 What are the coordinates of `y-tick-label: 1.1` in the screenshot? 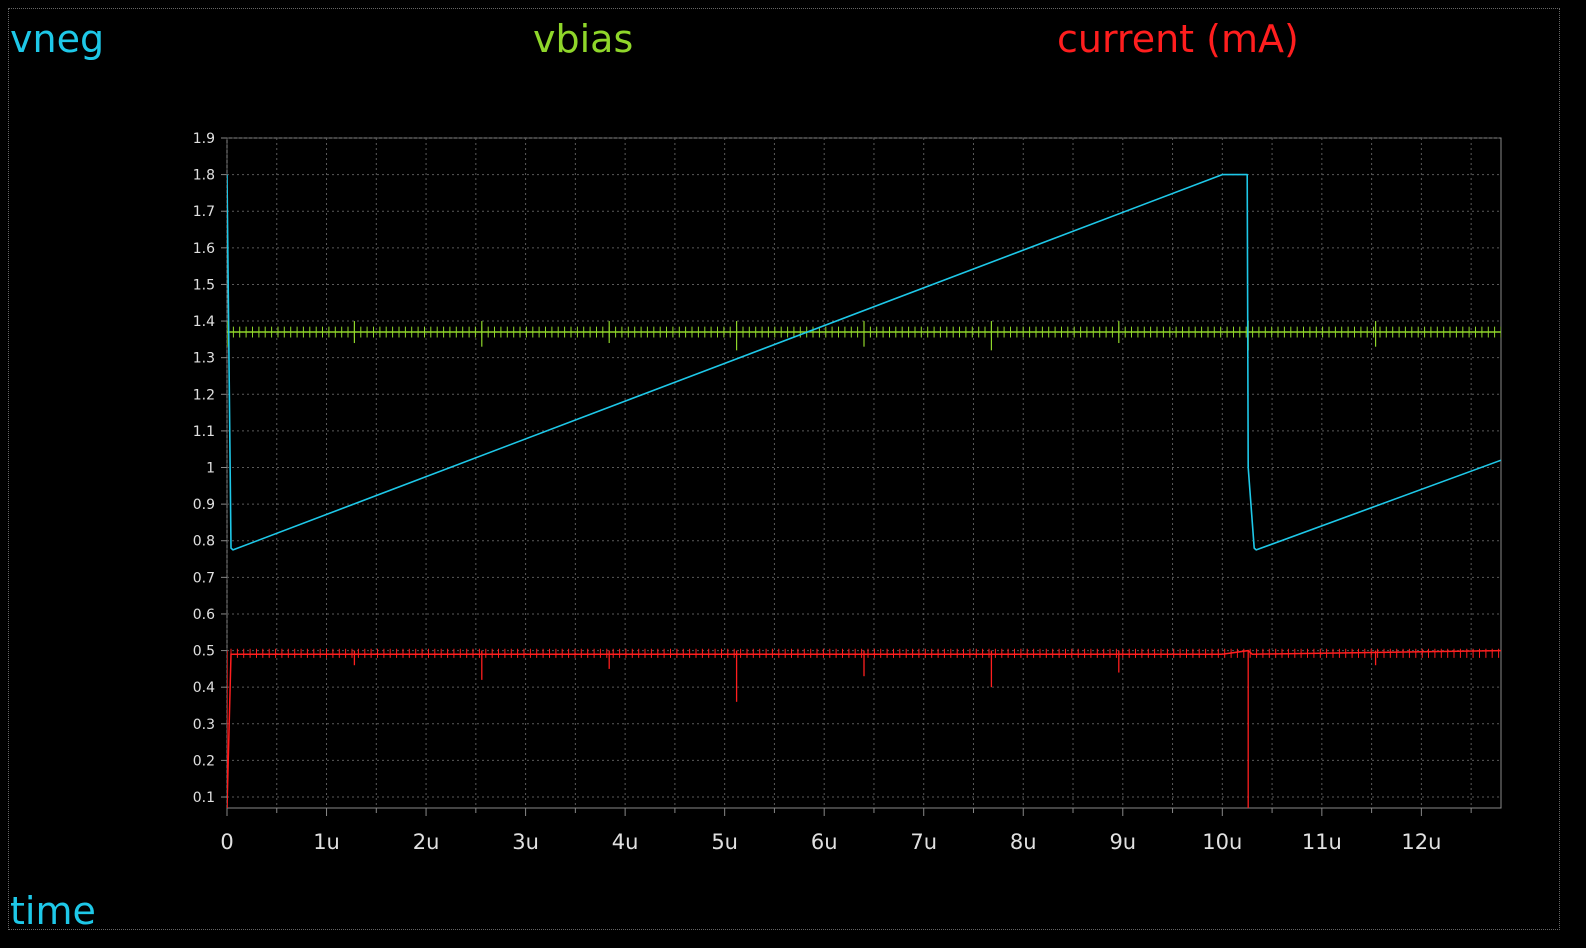 It's located at (204, 432).